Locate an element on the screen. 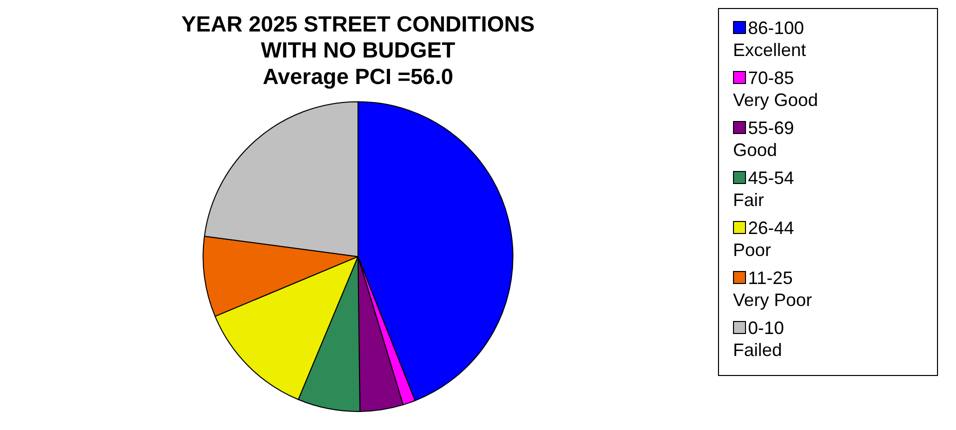  legend-label: 86-100 Excellent is located at coordinates (769, 39).